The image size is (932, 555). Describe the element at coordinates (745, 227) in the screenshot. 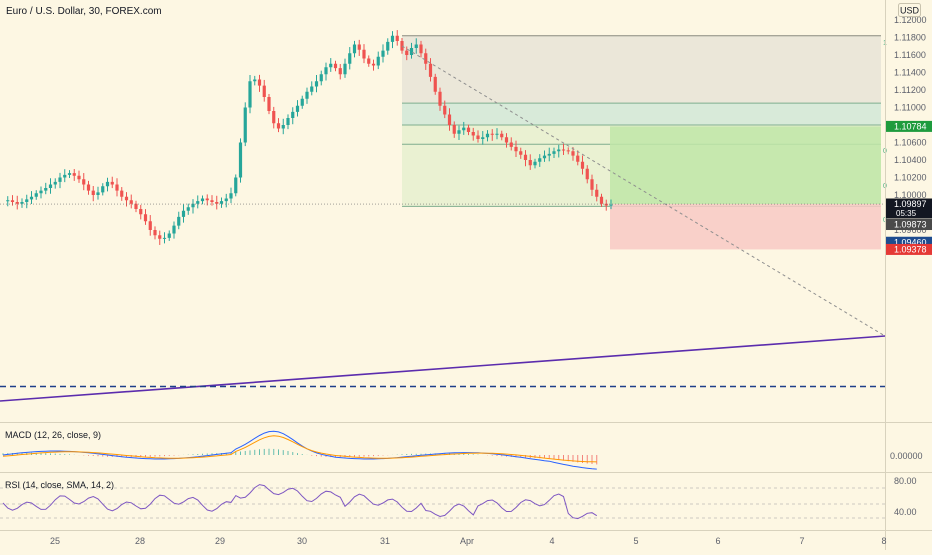

I see `long-position-stop-zone` at that location.